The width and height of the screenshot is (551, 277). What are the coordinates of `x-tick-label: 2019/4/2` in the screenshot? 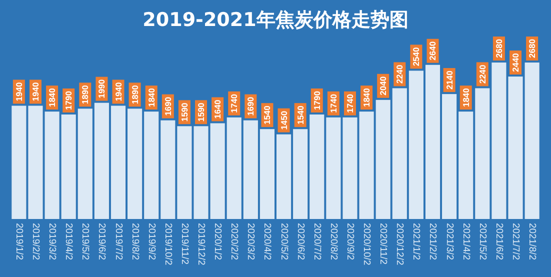 It's located at (68, 241).